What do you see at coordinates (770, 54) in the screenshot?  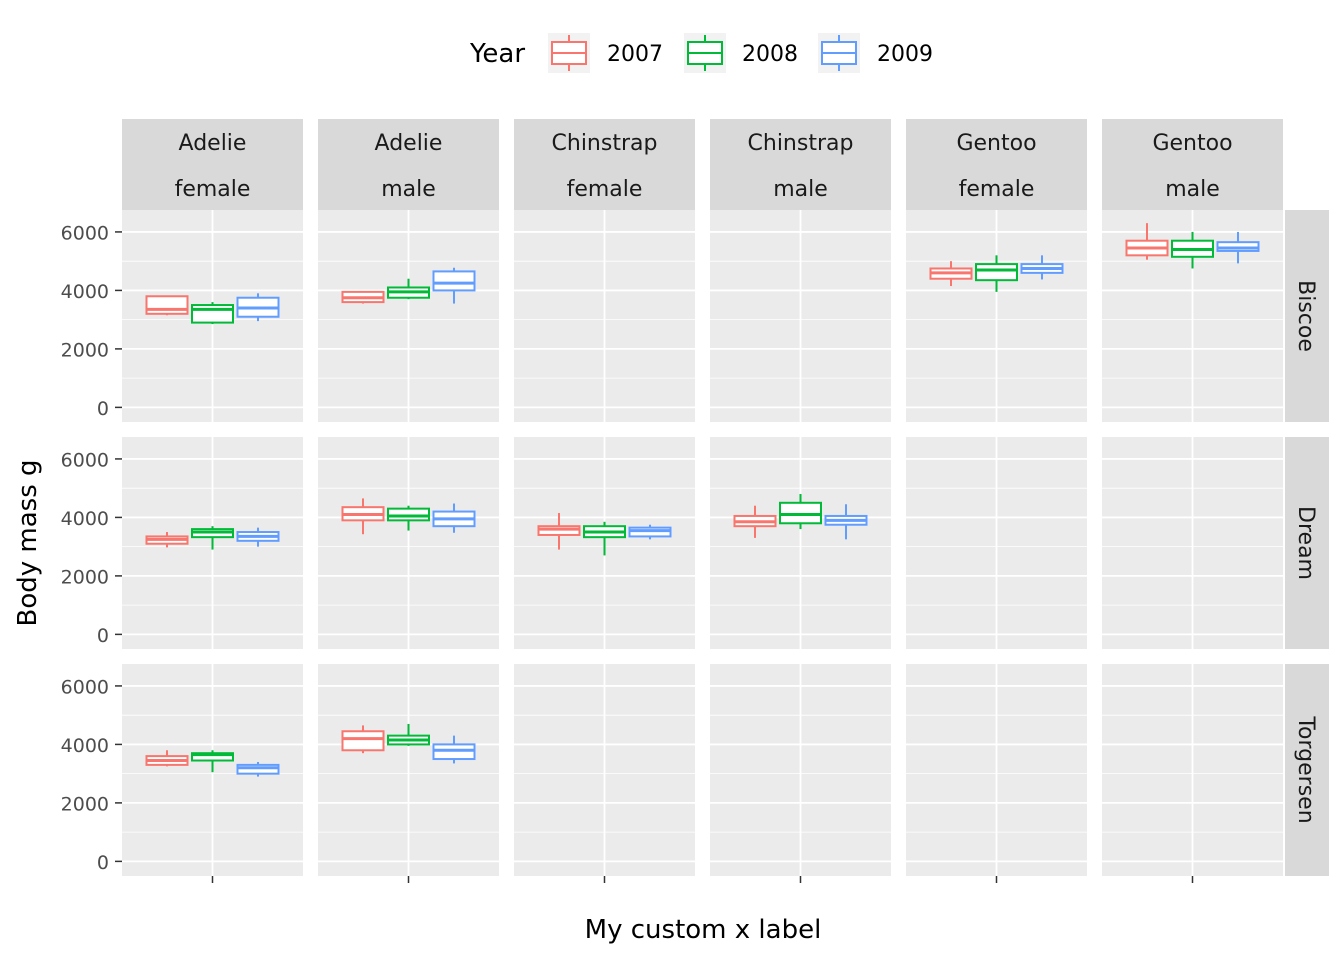 I see `legend-label: 2008` at bounding box center [770, 54].